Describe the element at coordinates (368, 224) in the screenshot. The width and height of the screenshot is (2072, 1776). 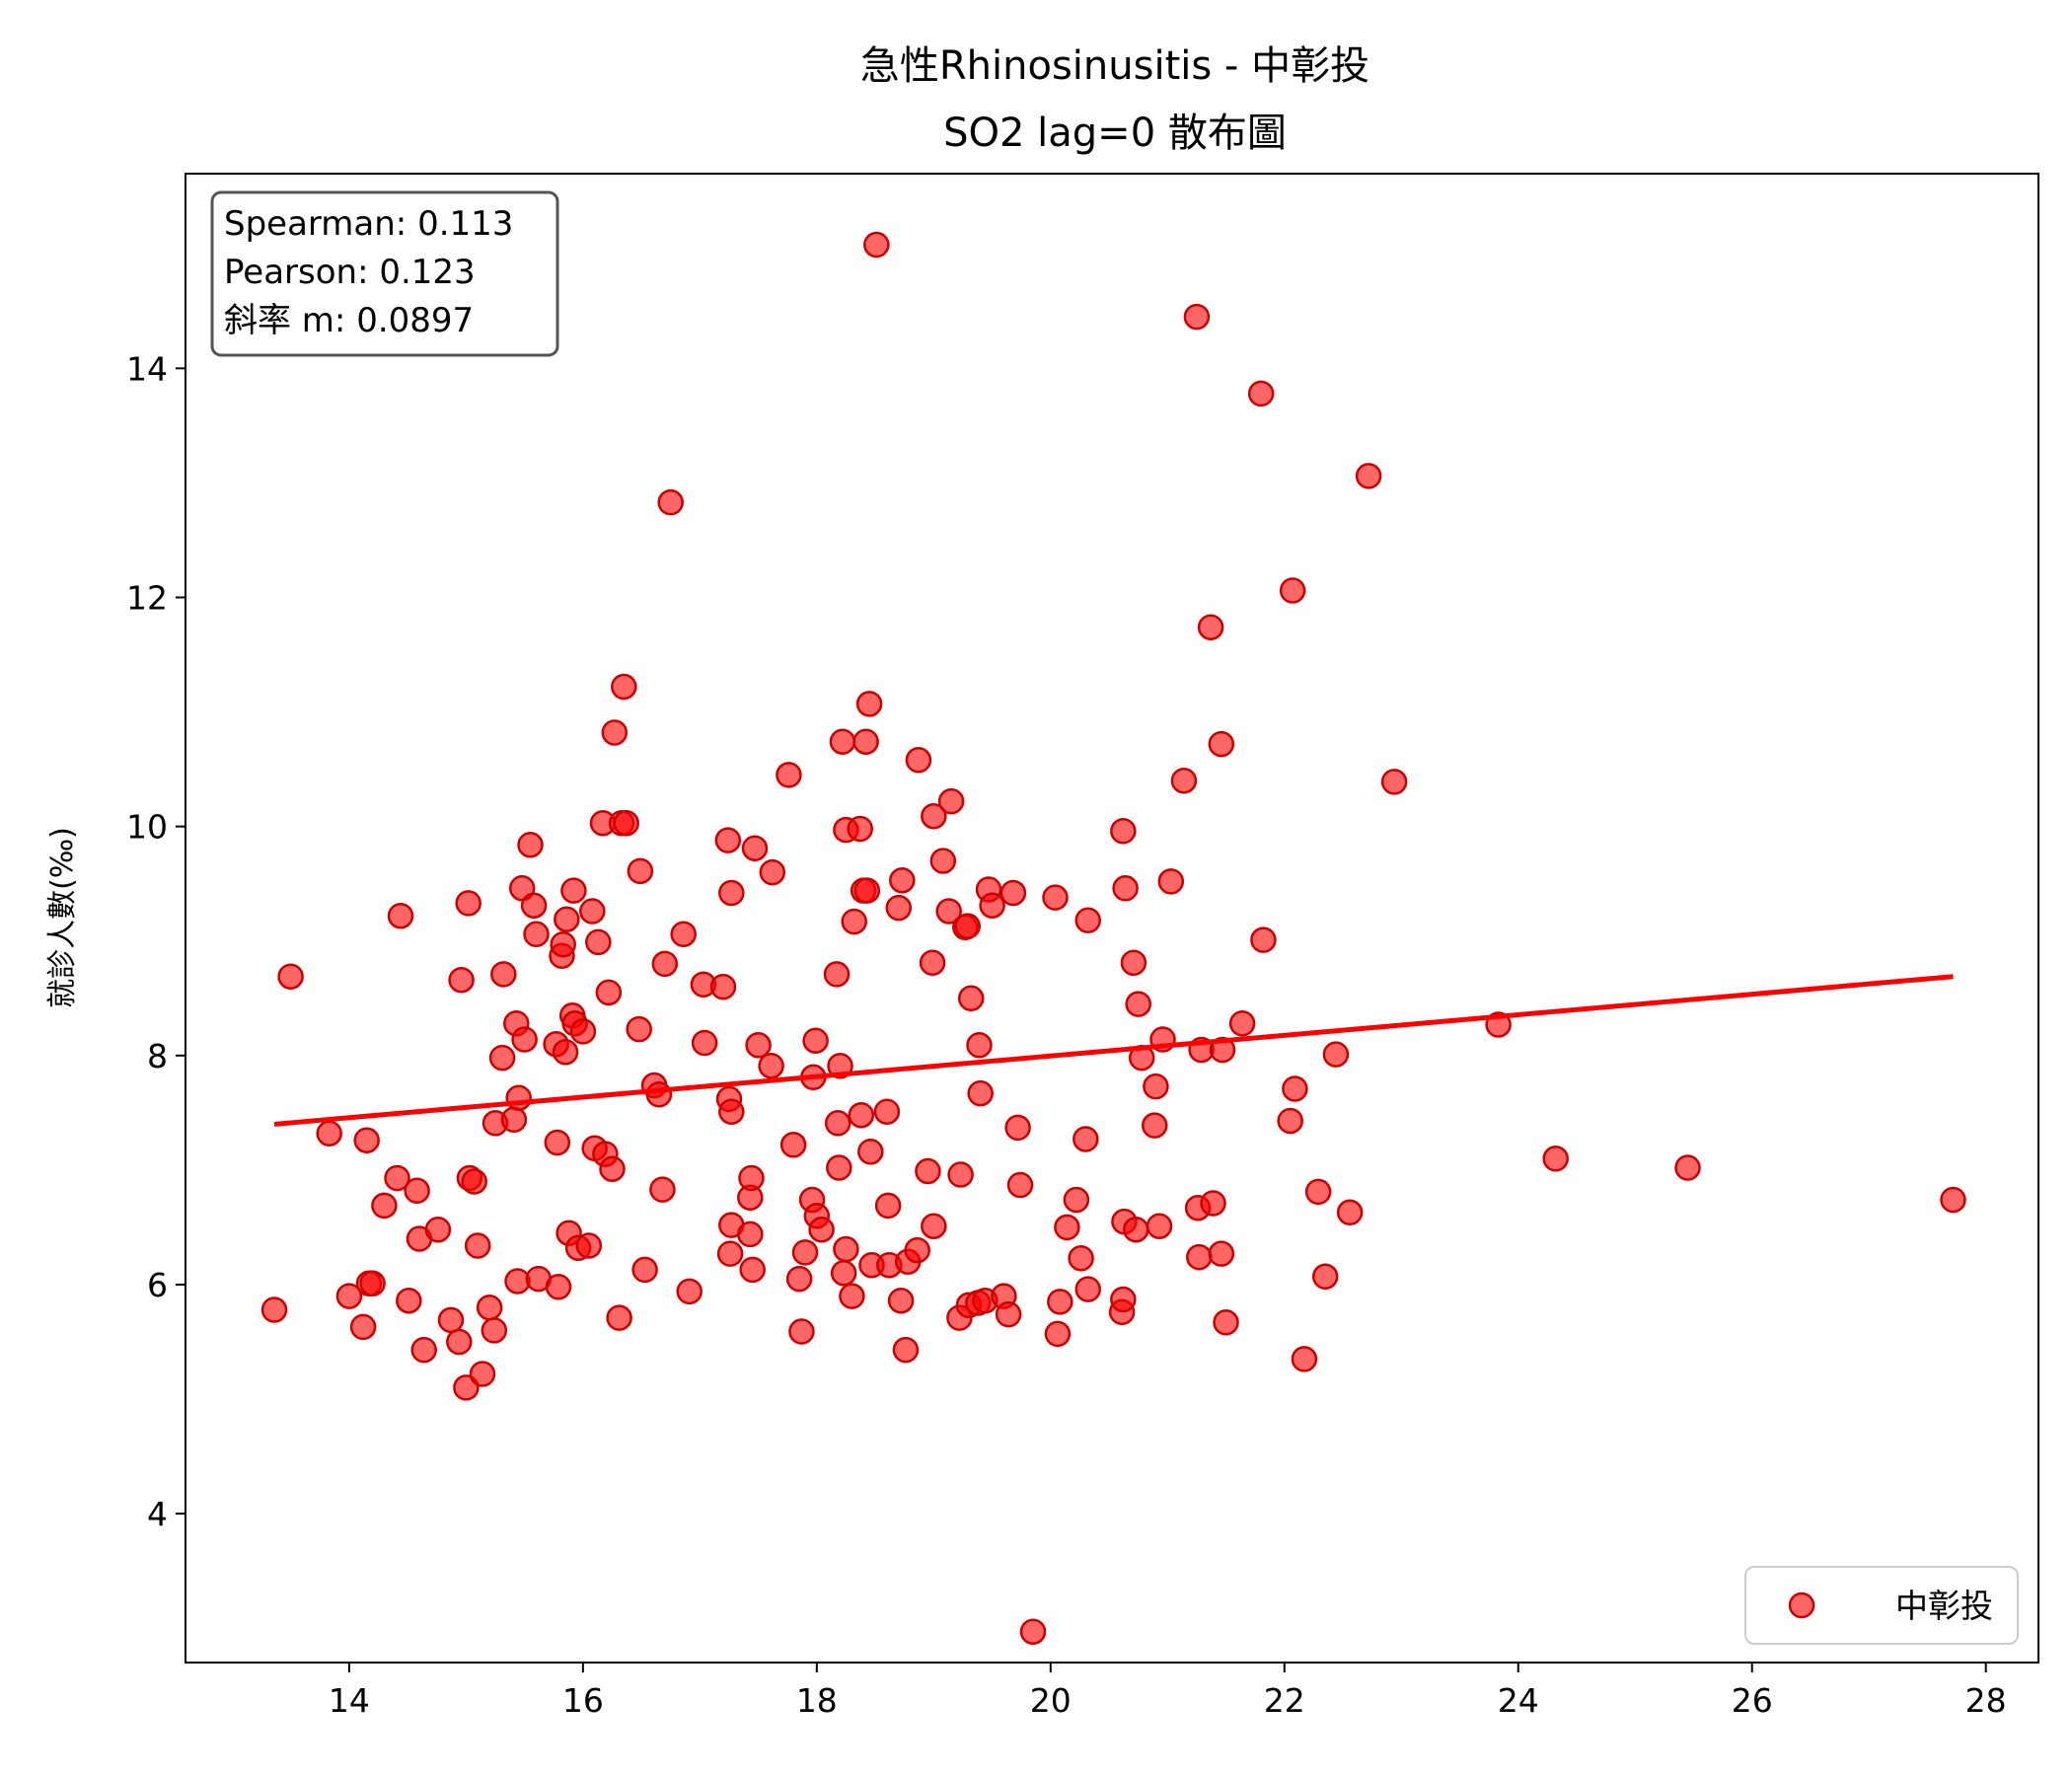
I see `stats-spearman: Spearman: 0.113` at that location.